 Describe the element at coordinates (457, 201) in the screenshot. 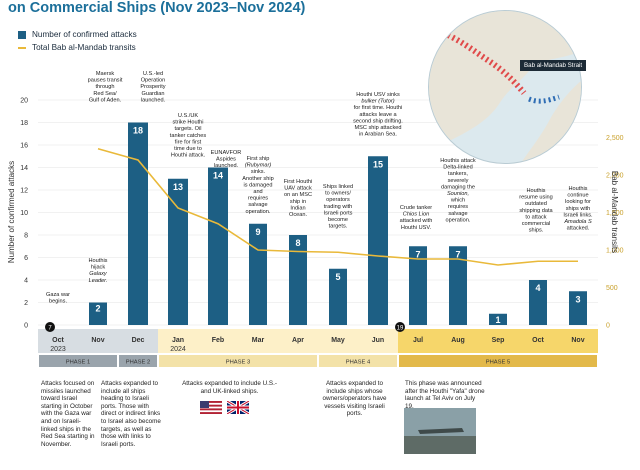

I see `annotation-line: which` at that location.